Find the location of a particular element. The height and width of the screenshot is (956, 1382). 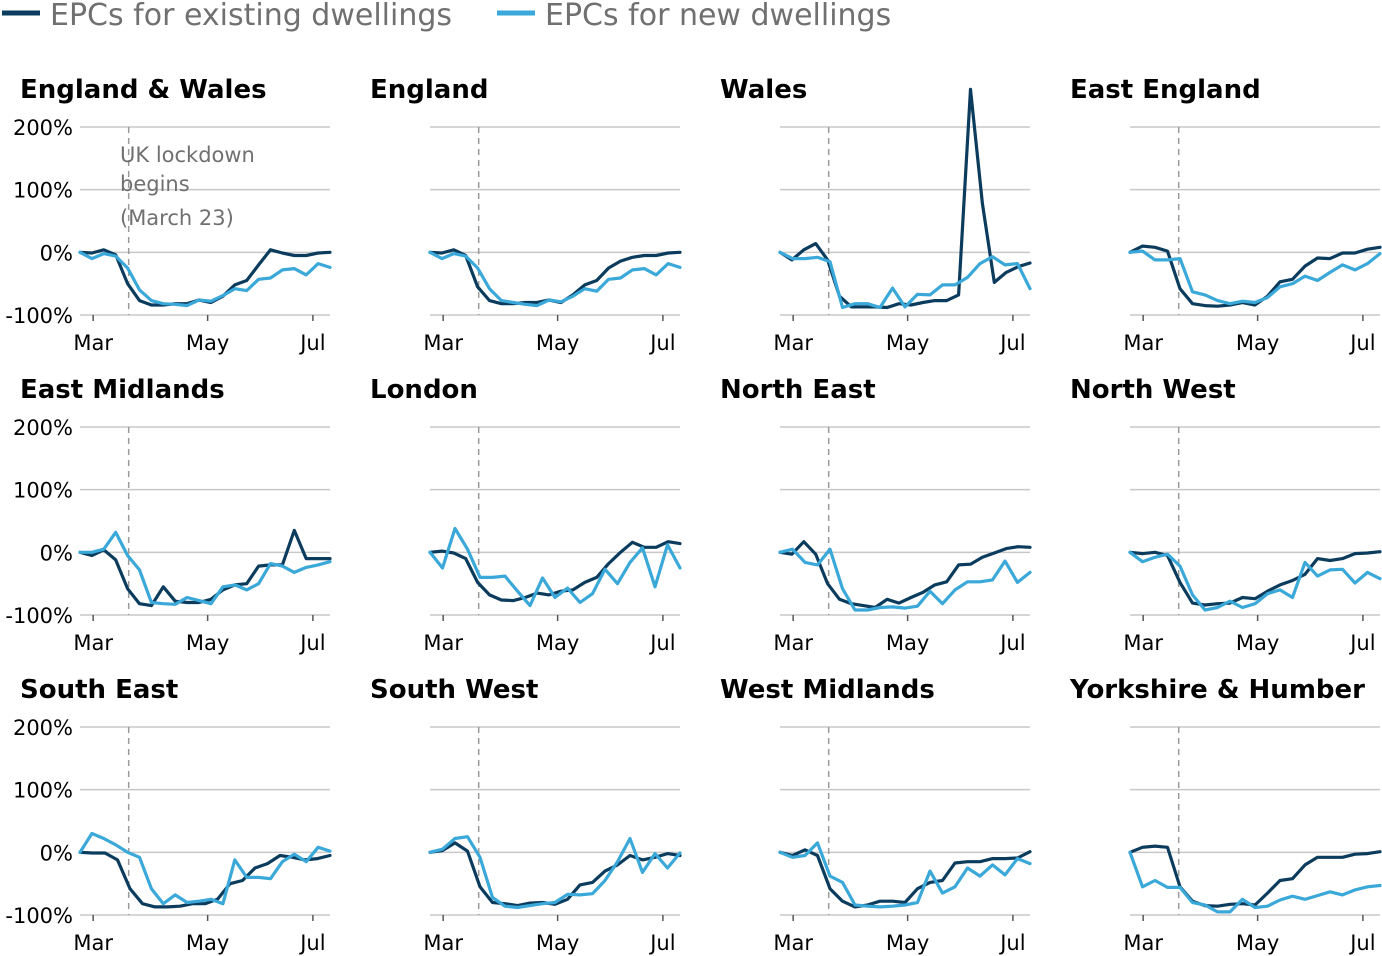

lockdown-annotation: (March 23) is located at coordinates (177, 218).